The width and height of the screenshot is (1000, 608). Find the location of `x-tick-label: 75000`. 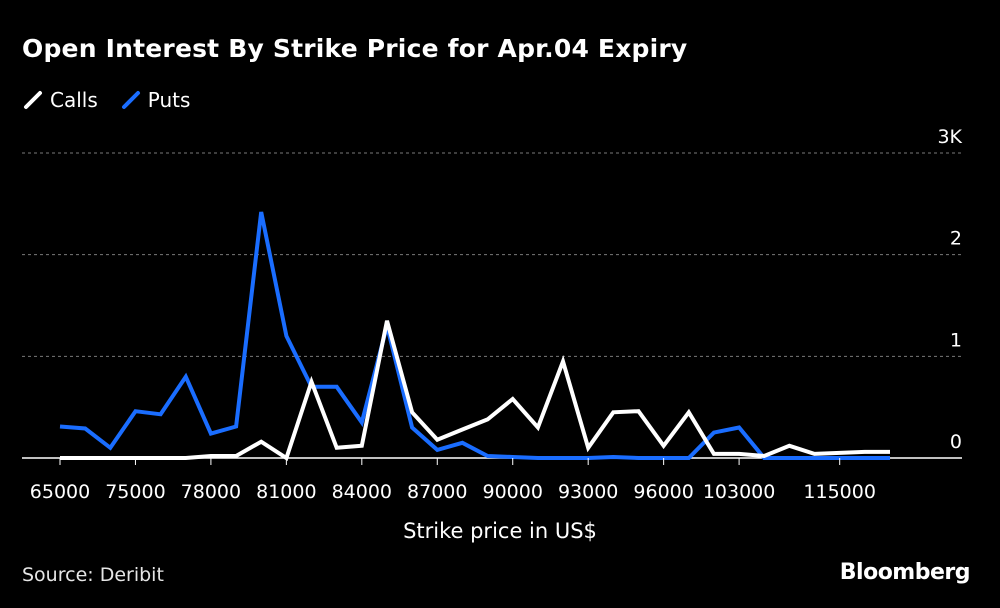

x-tick-label: 75000 is located at coordinates (135, 492).